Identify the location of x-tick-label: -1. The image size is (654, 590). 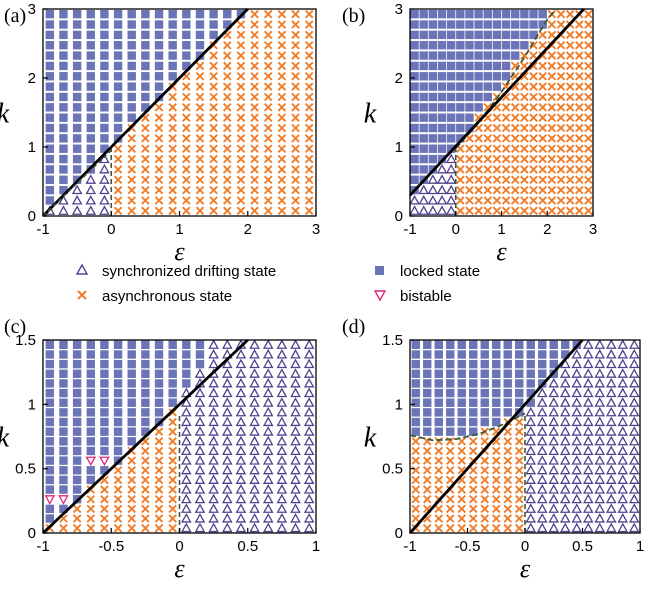
(409, 546).